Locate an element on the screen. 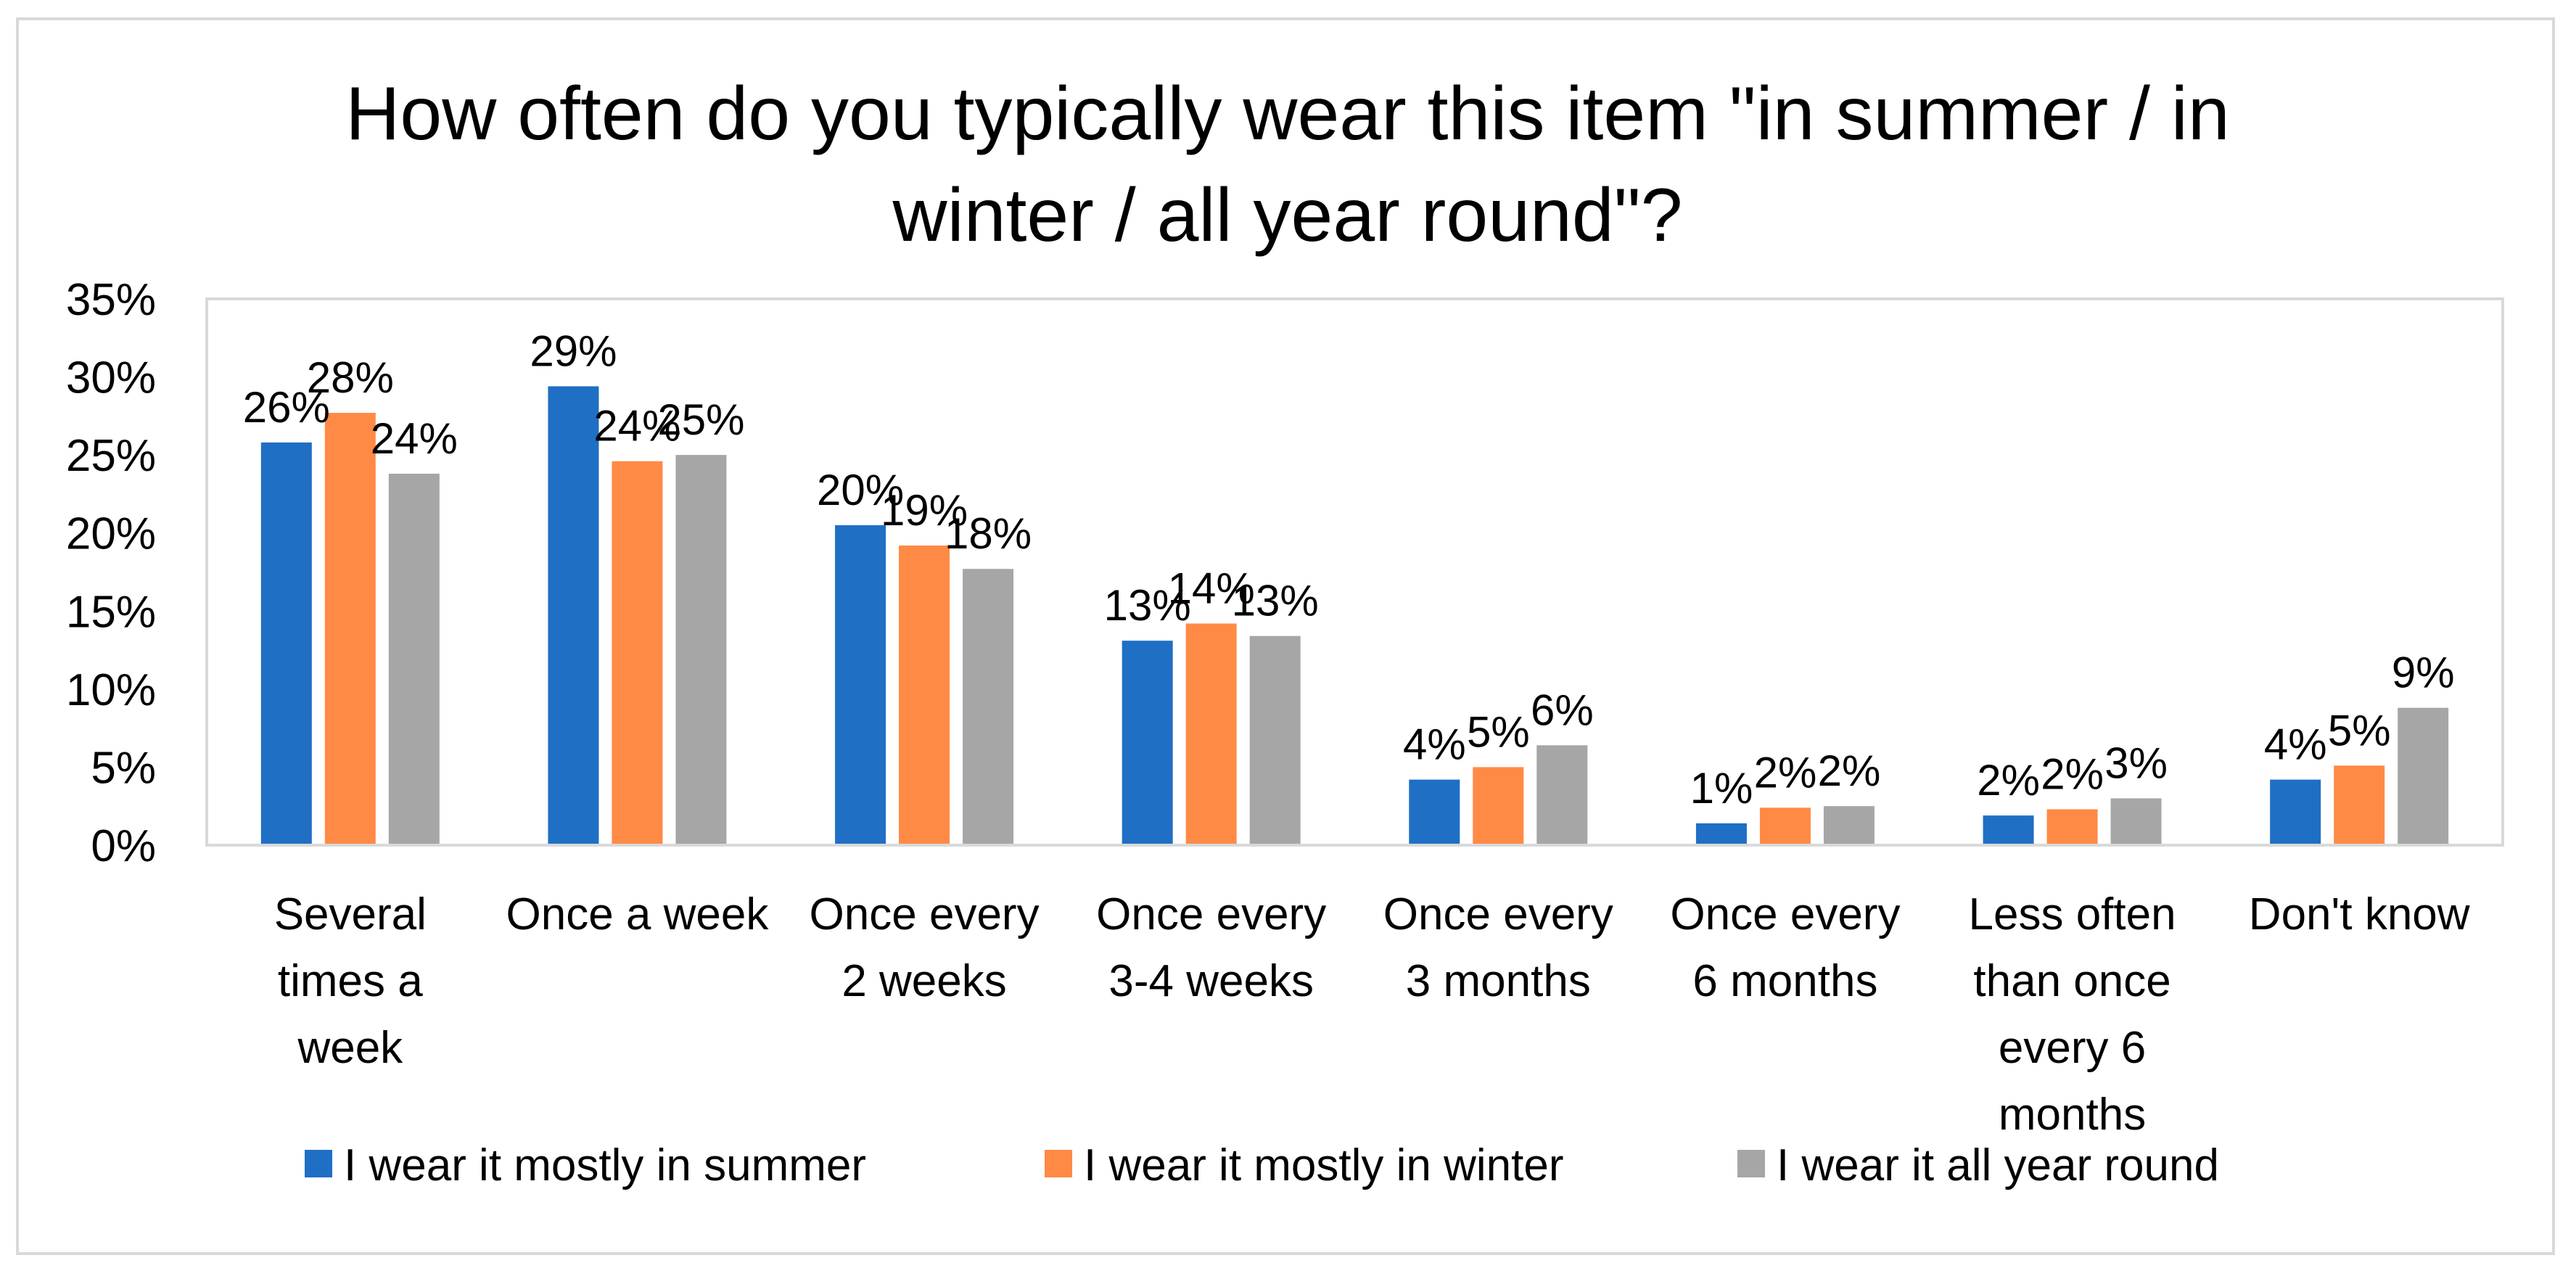 The image size is (2576, 1271). x-tick-label: than once is located at coordinates (2071, 981).